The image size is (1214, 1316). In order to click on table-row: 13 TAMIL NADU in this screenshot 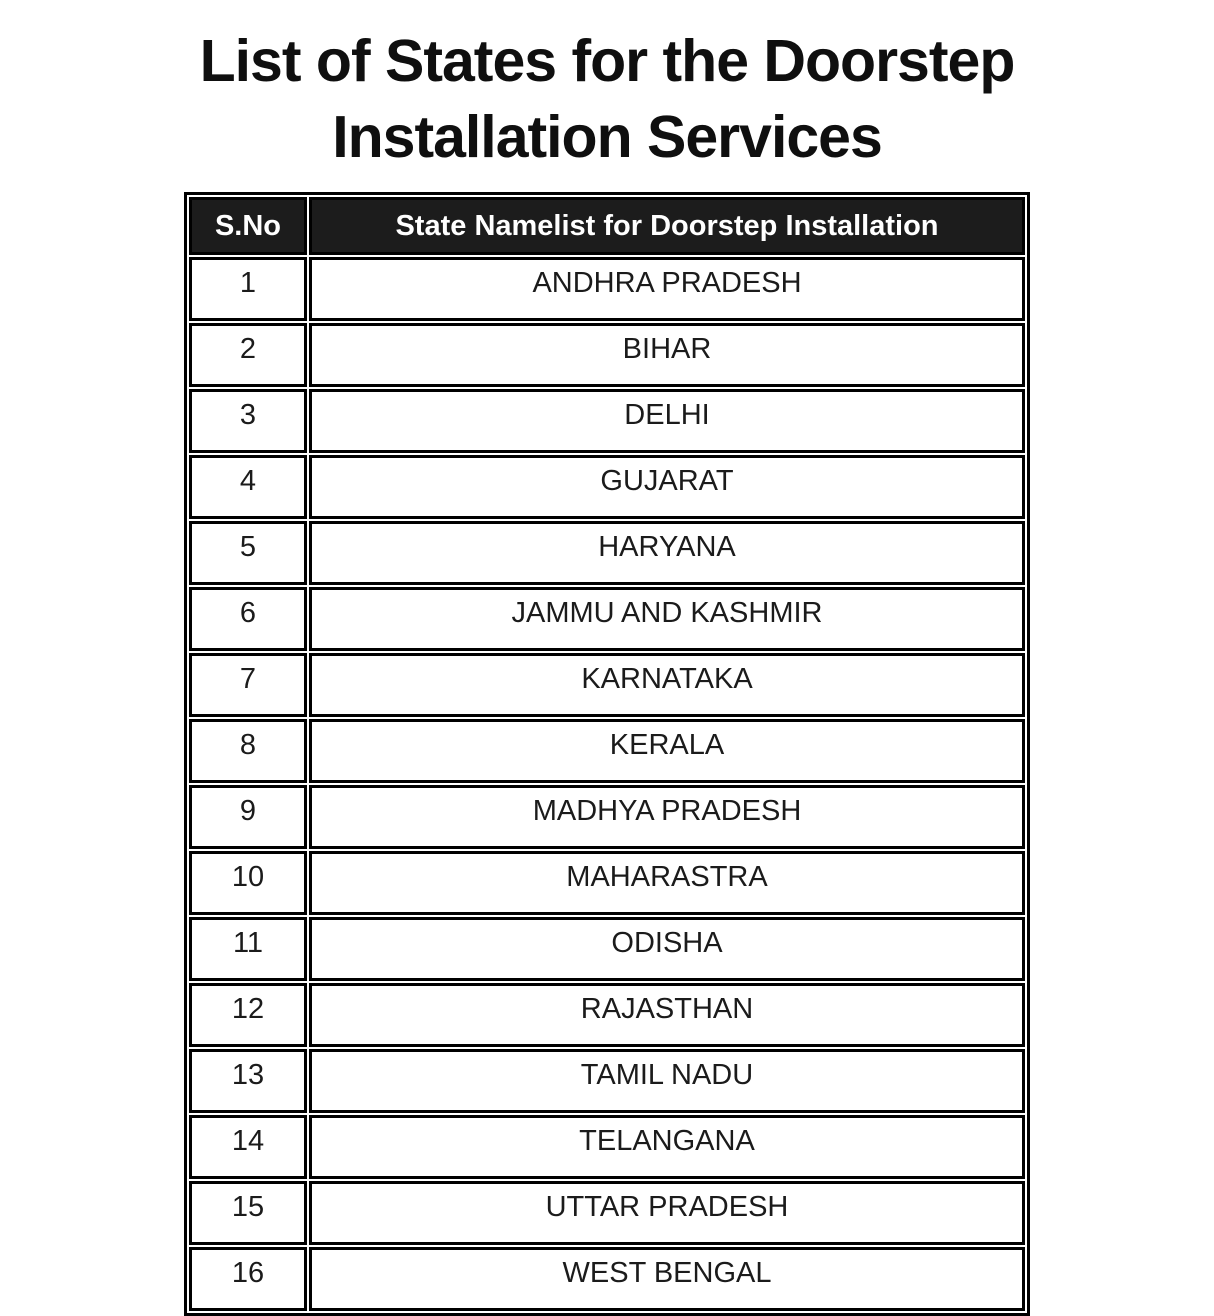, I will do `click(607, 1081)`.